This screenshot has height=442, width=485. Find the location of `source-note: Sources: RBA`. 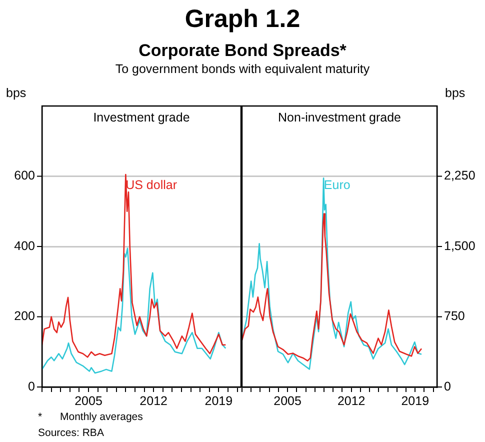

source-note: Sources: RBA is located at coordinates (71, 433).